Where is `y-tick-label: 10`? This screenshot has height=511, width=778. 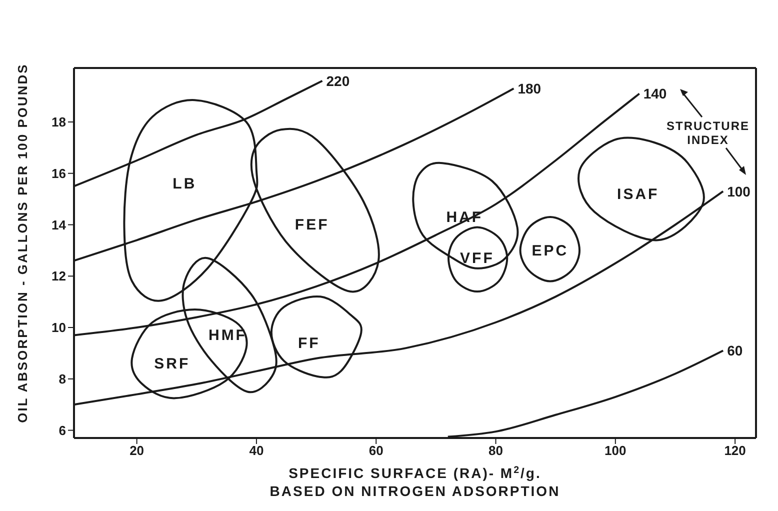
y-tick-label: 10 is located at coordinates (59, 328).